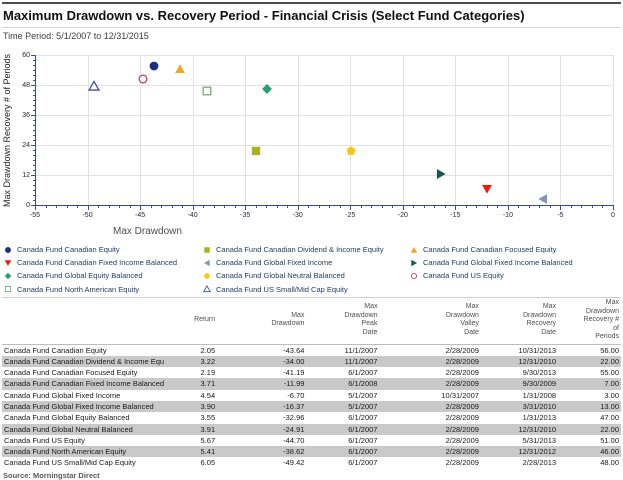  What do you see at coordinates (103, 249) in the screenshot?
I see `legend-item: Canada Fund Canadian Equity` at bounding box center [103, 249].